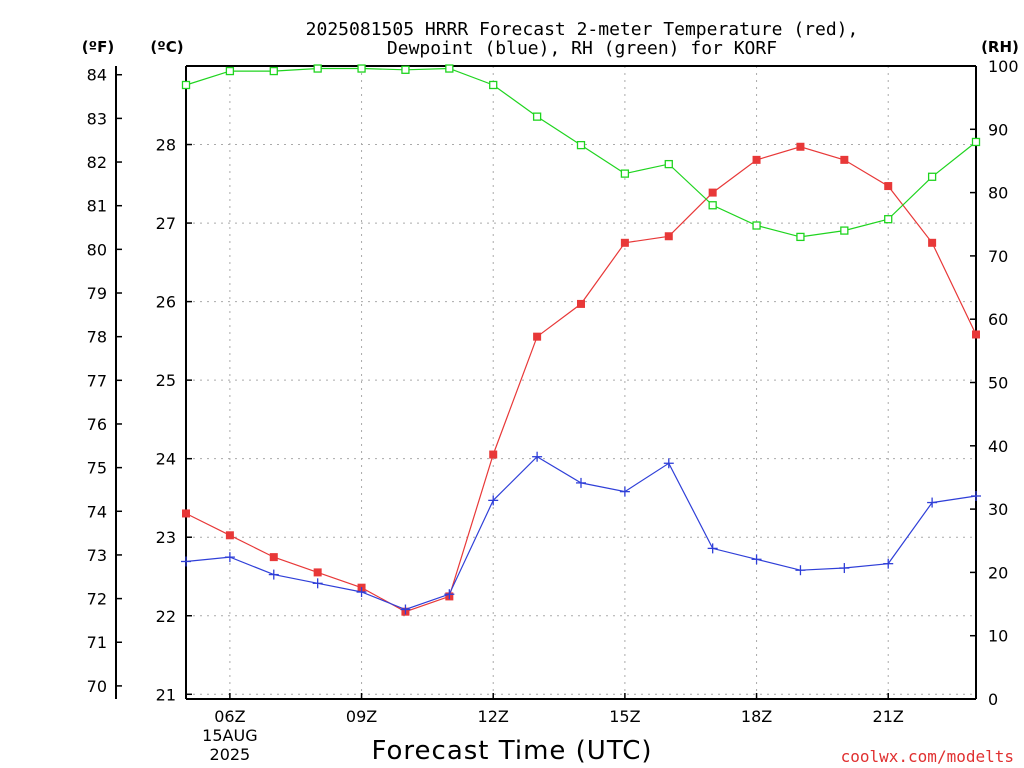 The image size is (1024, 768). Describe the element at coordinates (97, 75) in the screenshot. I see `fahrenheit-tick-label: 84` at that location.